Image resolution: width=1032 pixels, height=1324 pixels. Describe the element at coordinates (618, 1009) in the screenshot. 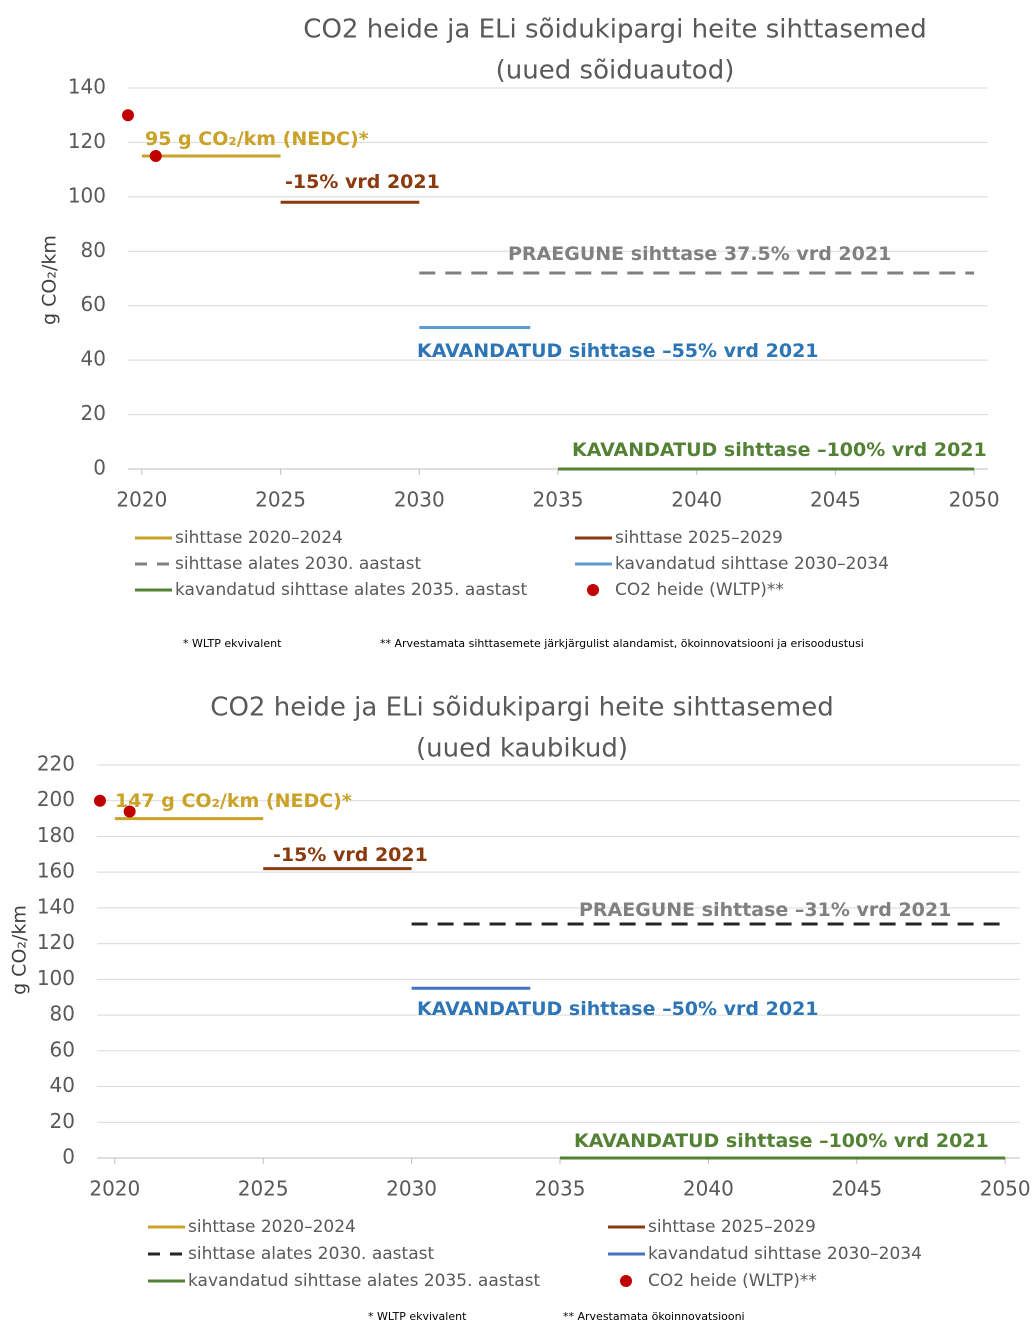

I see `annotation: KAVANDATUD sihttase –50% vrd 2021` at that location.